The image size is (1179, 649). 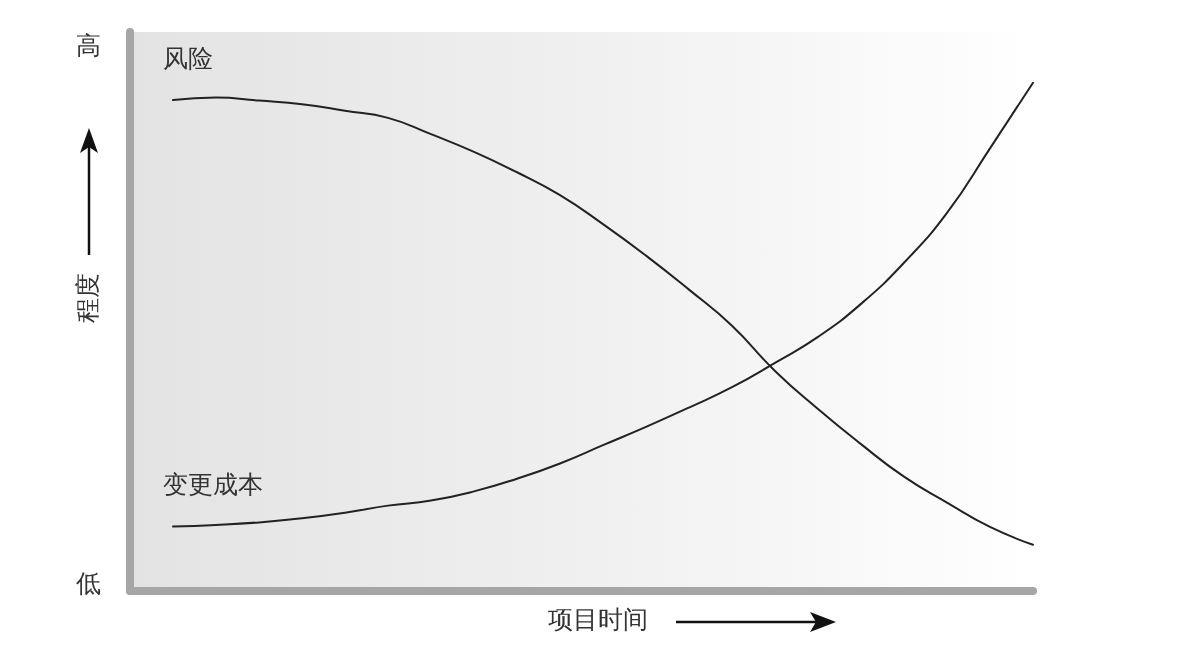 I want to click on x-axis-title: 项目时间, so click(x=598, y=619).